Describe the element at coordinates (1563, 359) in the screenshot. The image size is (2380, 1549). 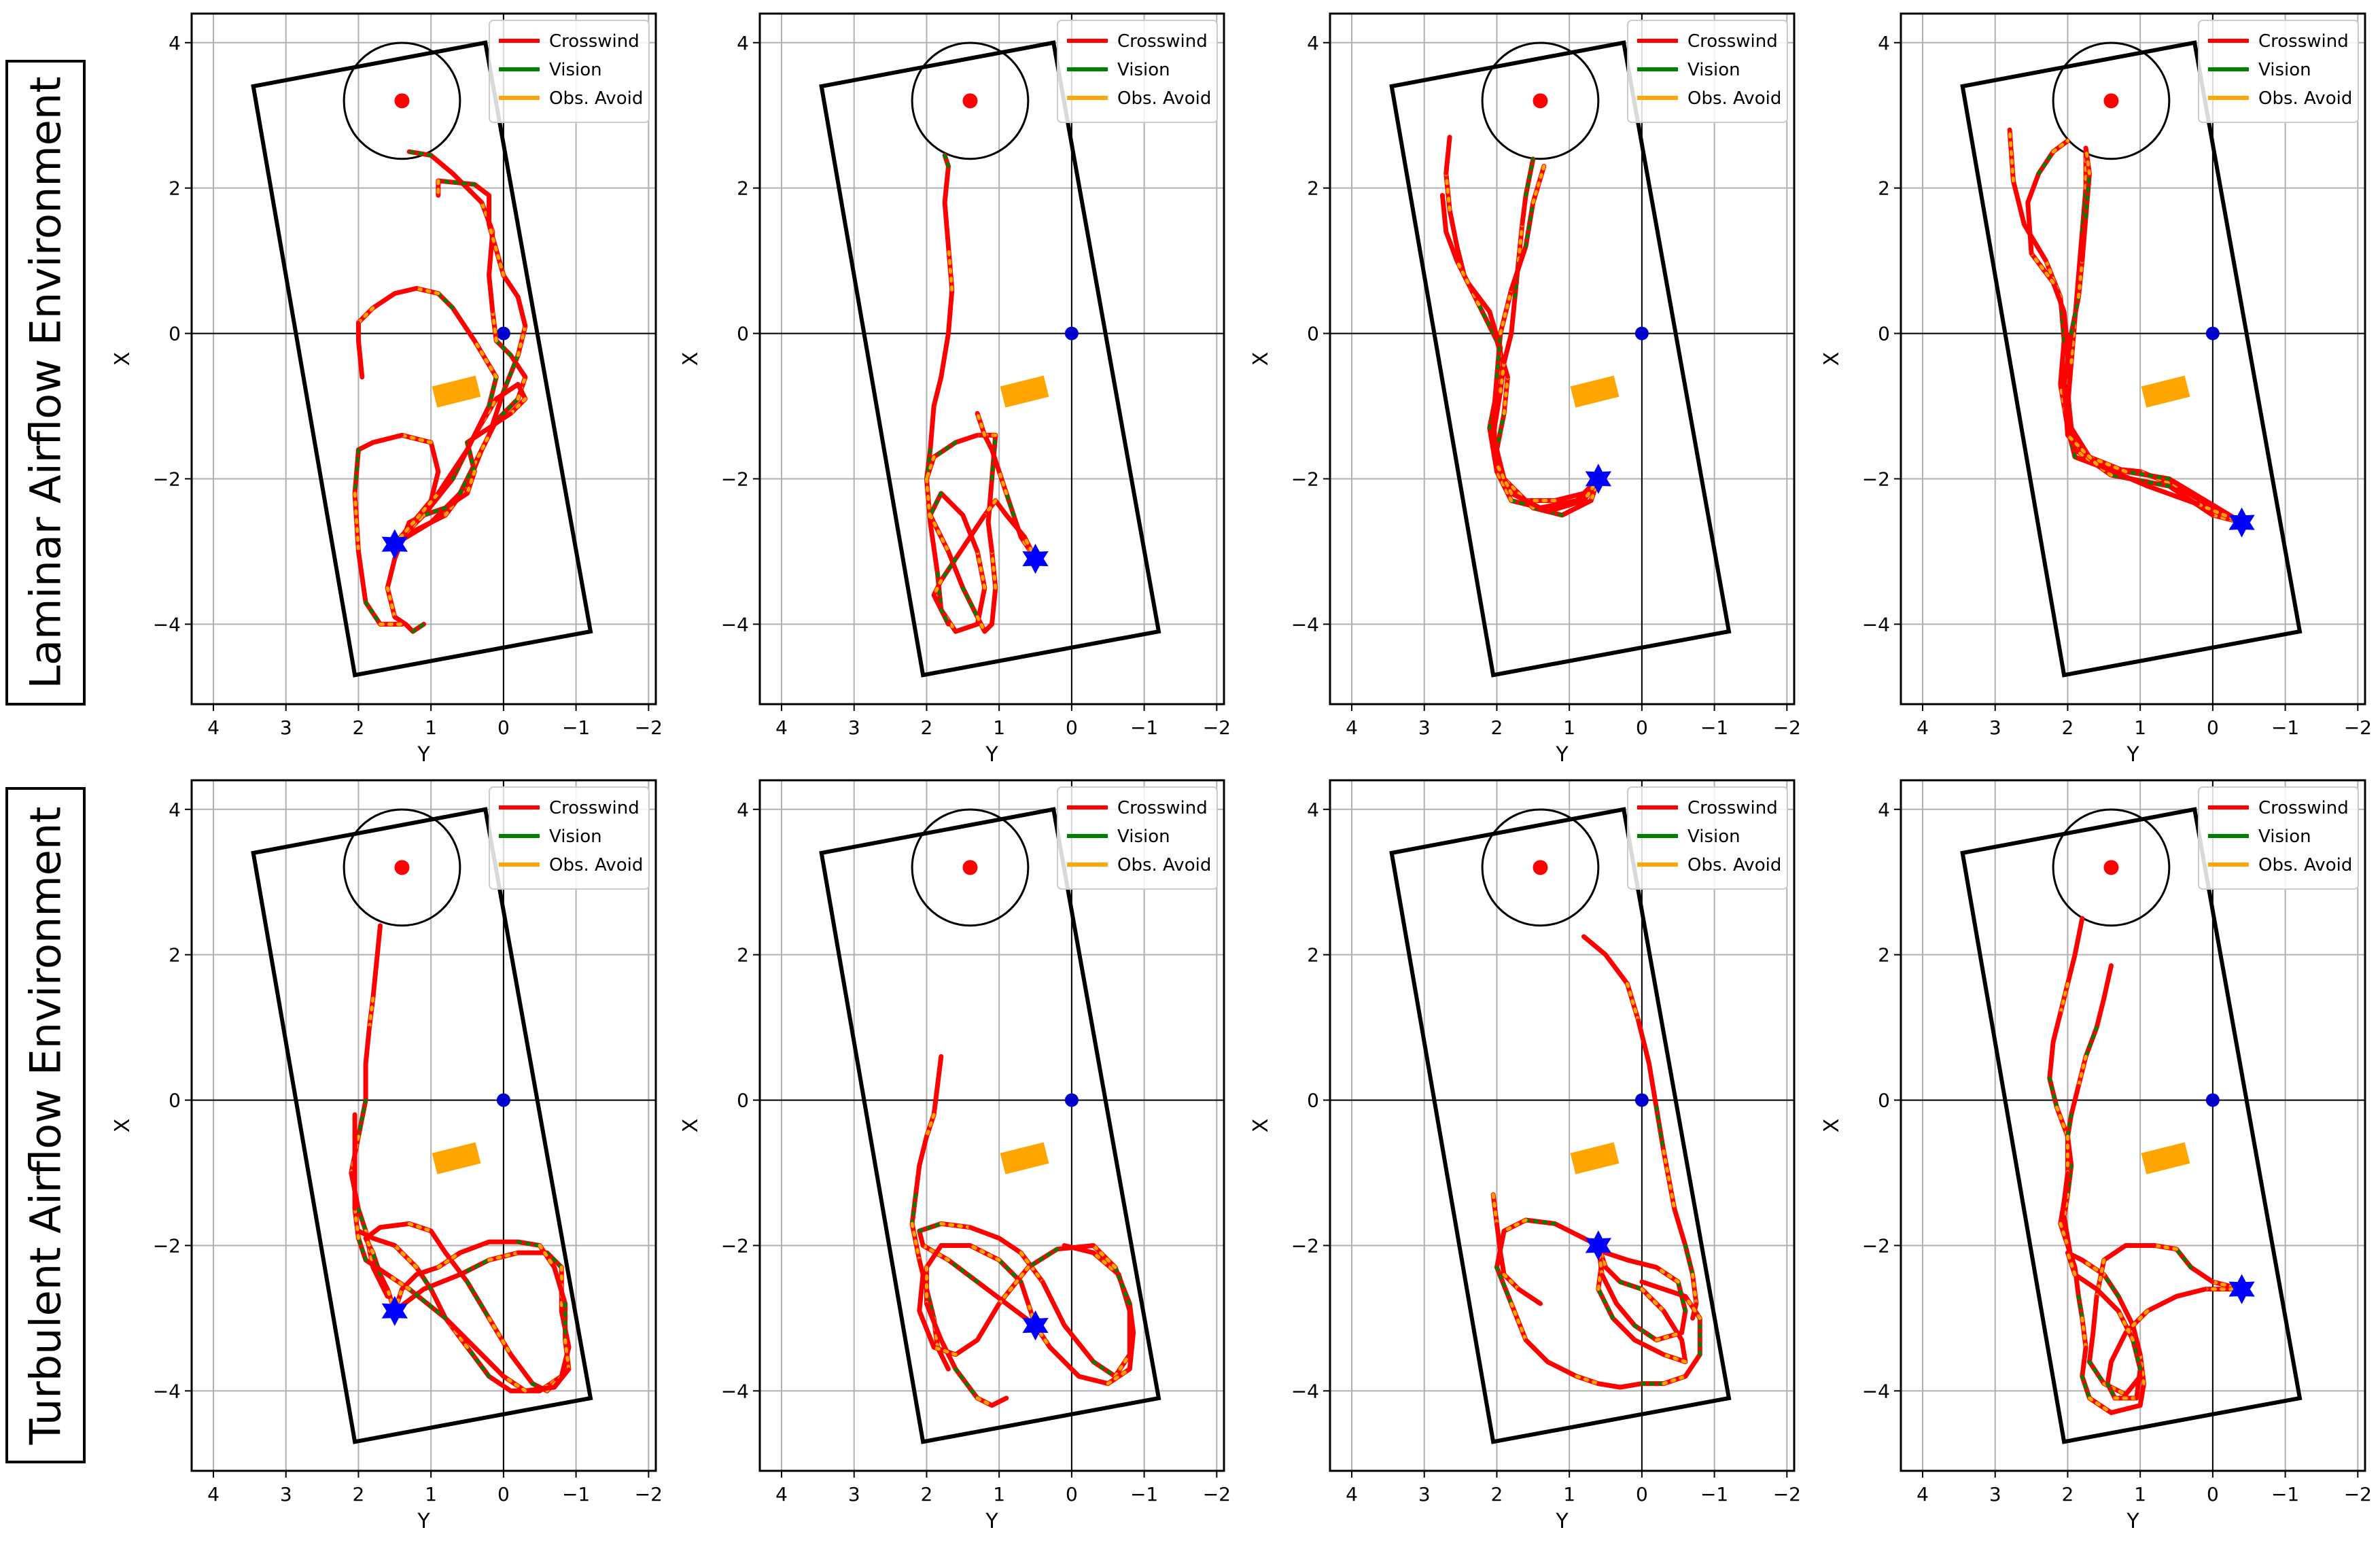
I see `axes-frame` at that location.